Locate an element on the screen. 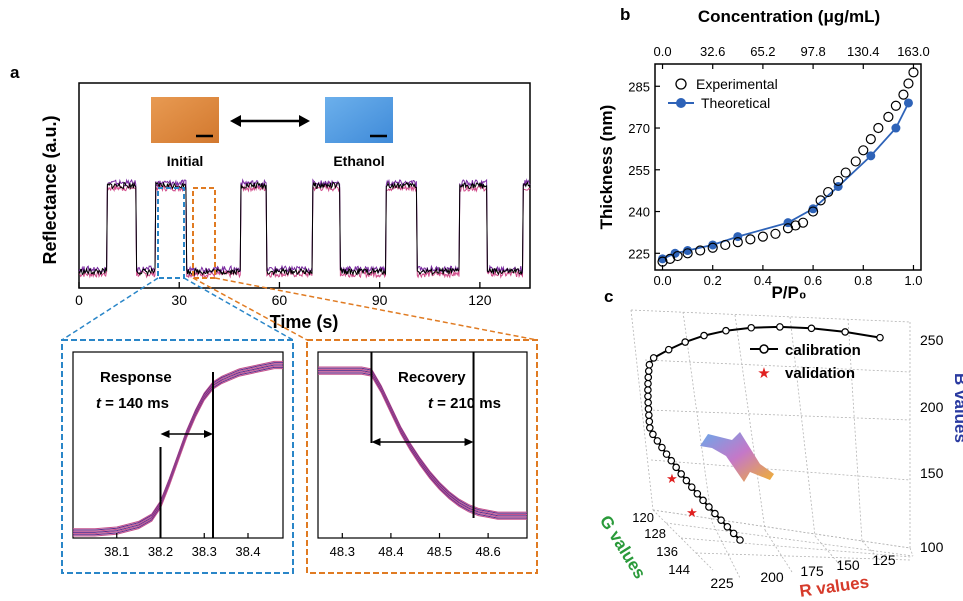 The width and height of the screenshot is (963, 601). recovery-ticks: 48.3 48.4 48.5 48.6 is located at coordinates (415, 546).